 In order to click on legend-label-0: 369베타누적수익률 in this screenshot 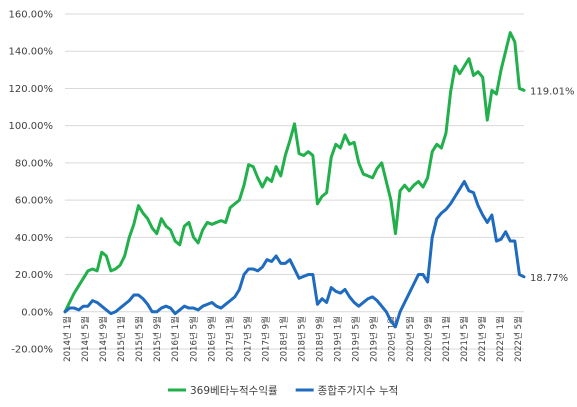, I will do `click(234, 391)`.